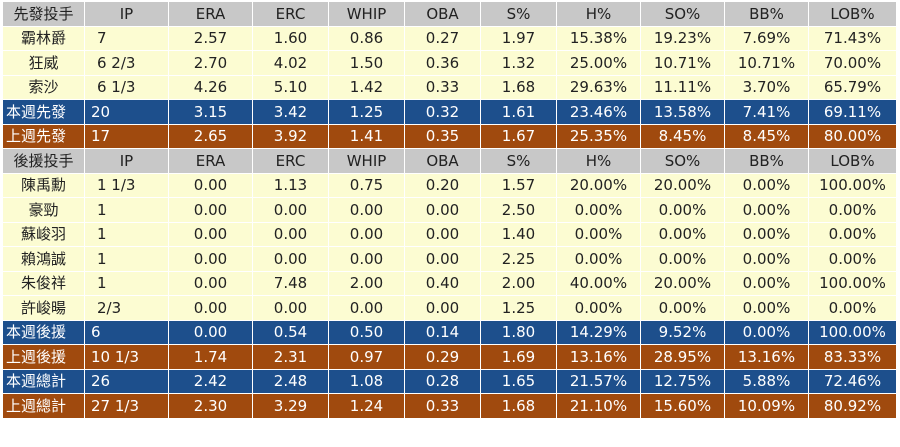 The width and height of the screenshot is (900, 447). What do you see at coordinates (518, 185) in the screenshot?
I see `stat-cell: 1.57` at bounding box center [518, 185].